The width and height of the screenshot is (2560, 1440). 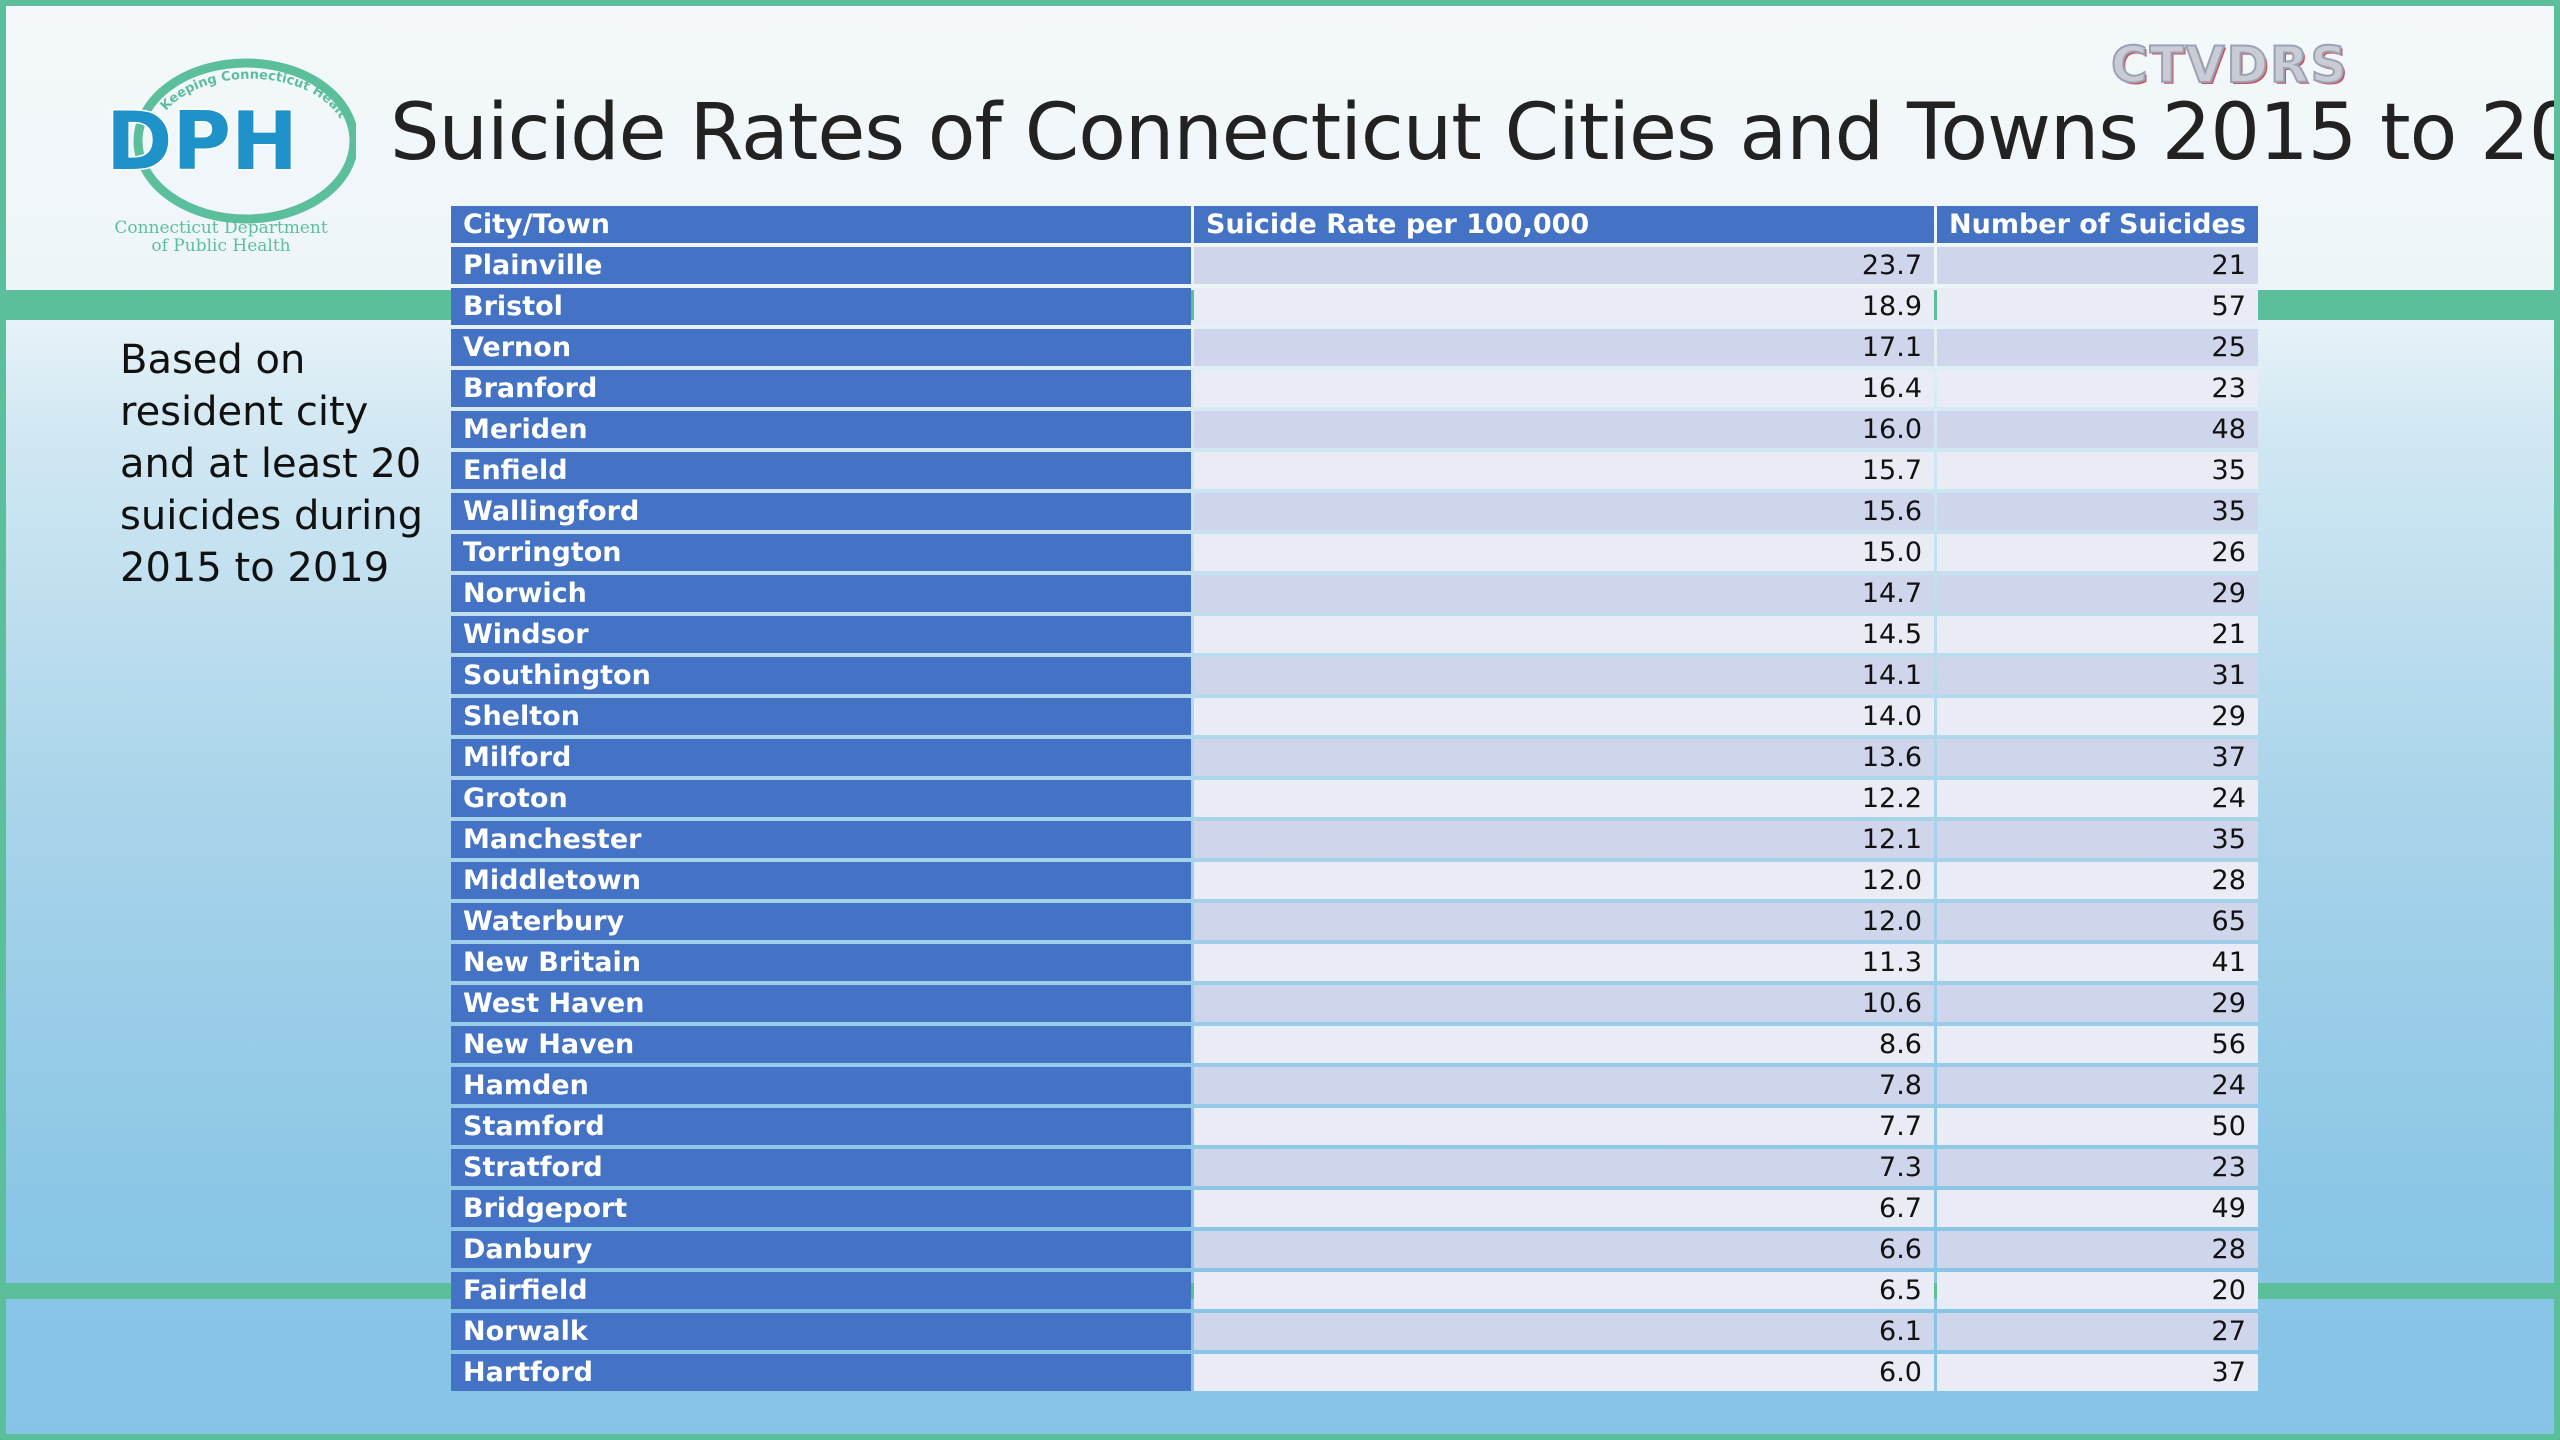 I want to click on rate-cell: 13.6, so click(x=1564, y=757).